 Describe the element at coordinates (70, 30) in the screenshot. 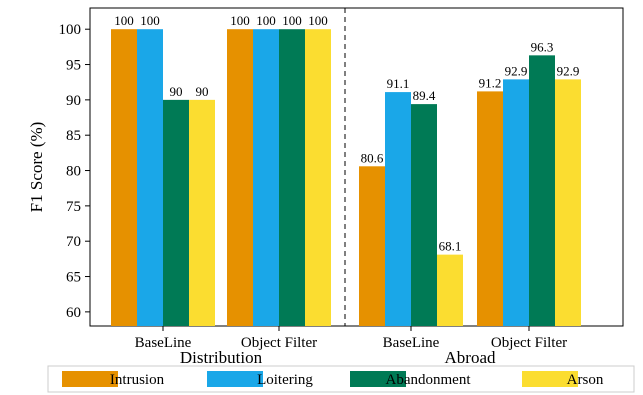

I see `y-tick-label: 100` at that location.